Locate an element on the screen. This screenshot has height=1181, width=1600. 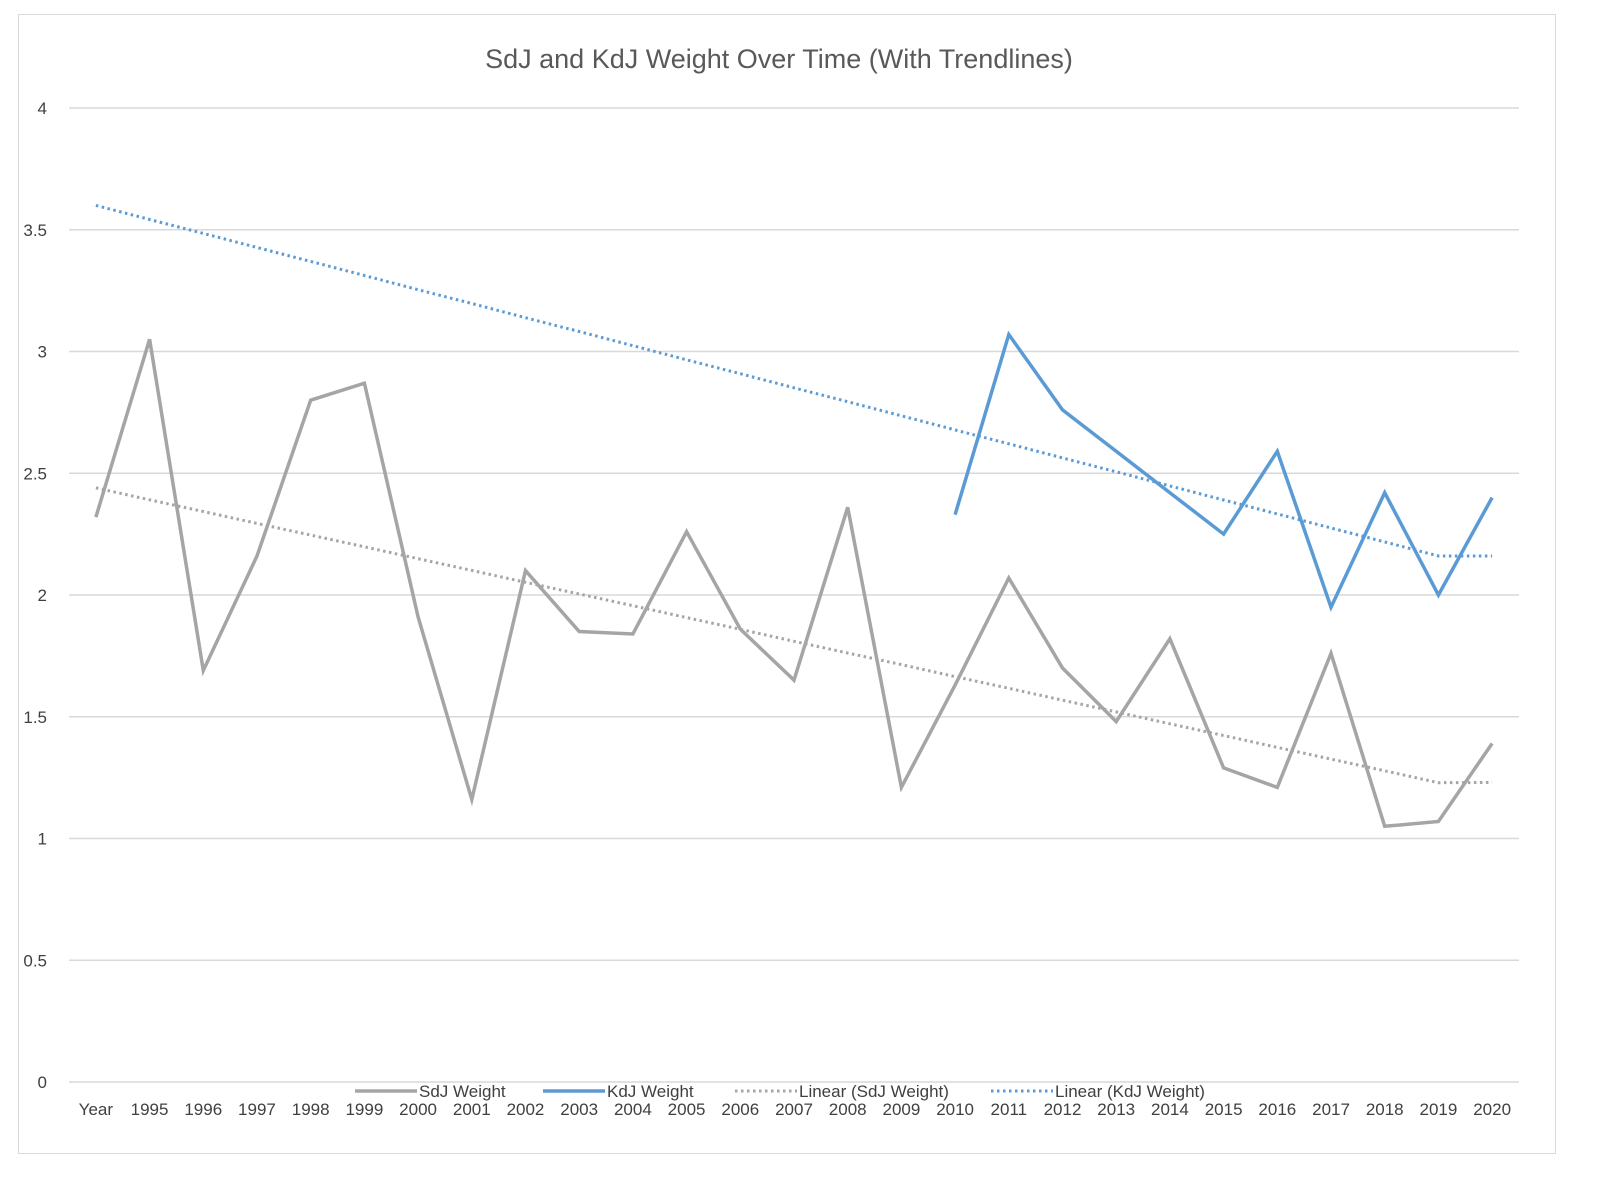
x-tick-label: 2013 is located at coordinates (1116, 1109).